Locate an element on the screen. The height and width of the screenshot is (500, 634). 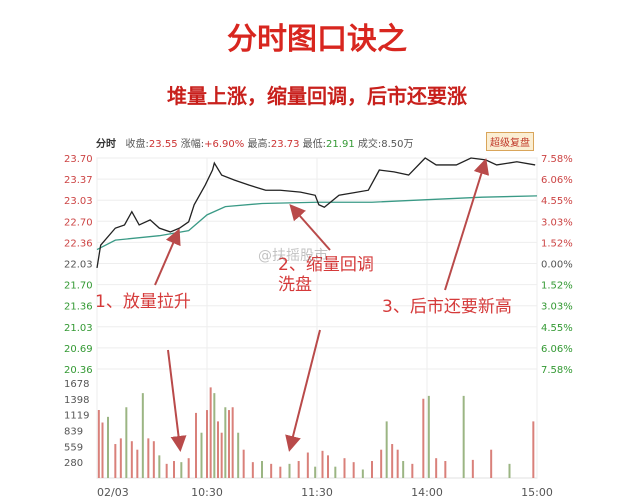
price-tick-label: 21.03 is located at coordinates (78, 328).